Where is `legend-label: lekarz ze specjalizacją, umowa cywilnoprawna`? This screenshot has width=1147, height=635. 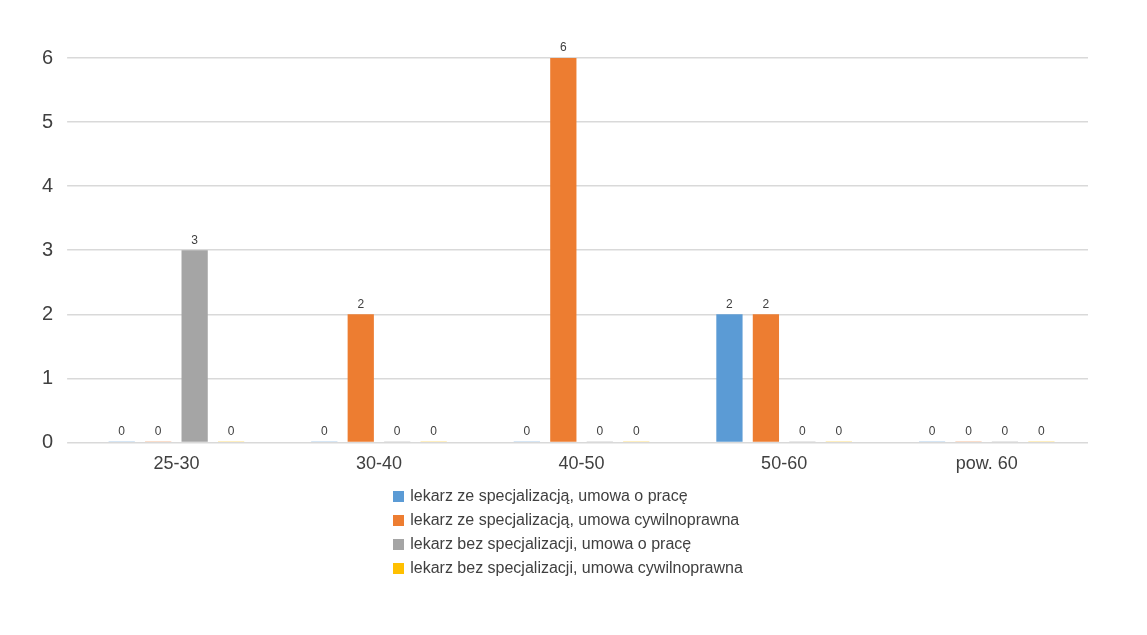
legend-label: lekarz ze specjalizacją, umowa cywilnoprawna is located at coordinates (575, 520).